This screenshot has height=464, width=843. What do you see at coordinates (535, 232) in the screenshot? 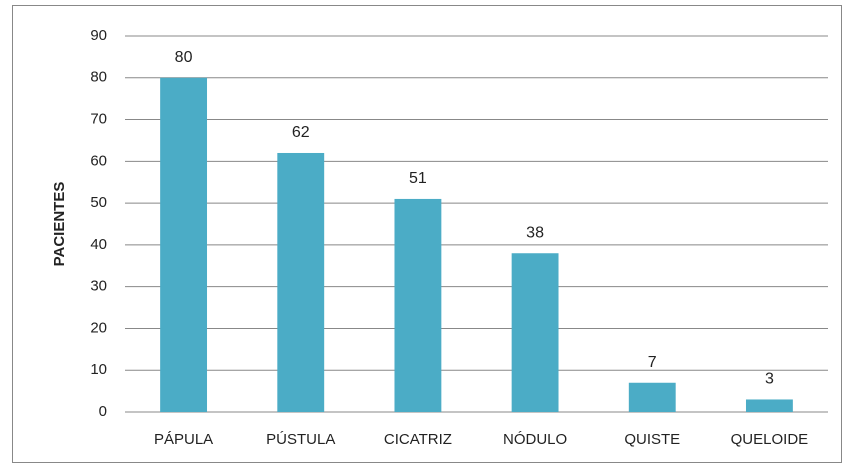
I see `data-label: 38` at bounding box center [535, 232].